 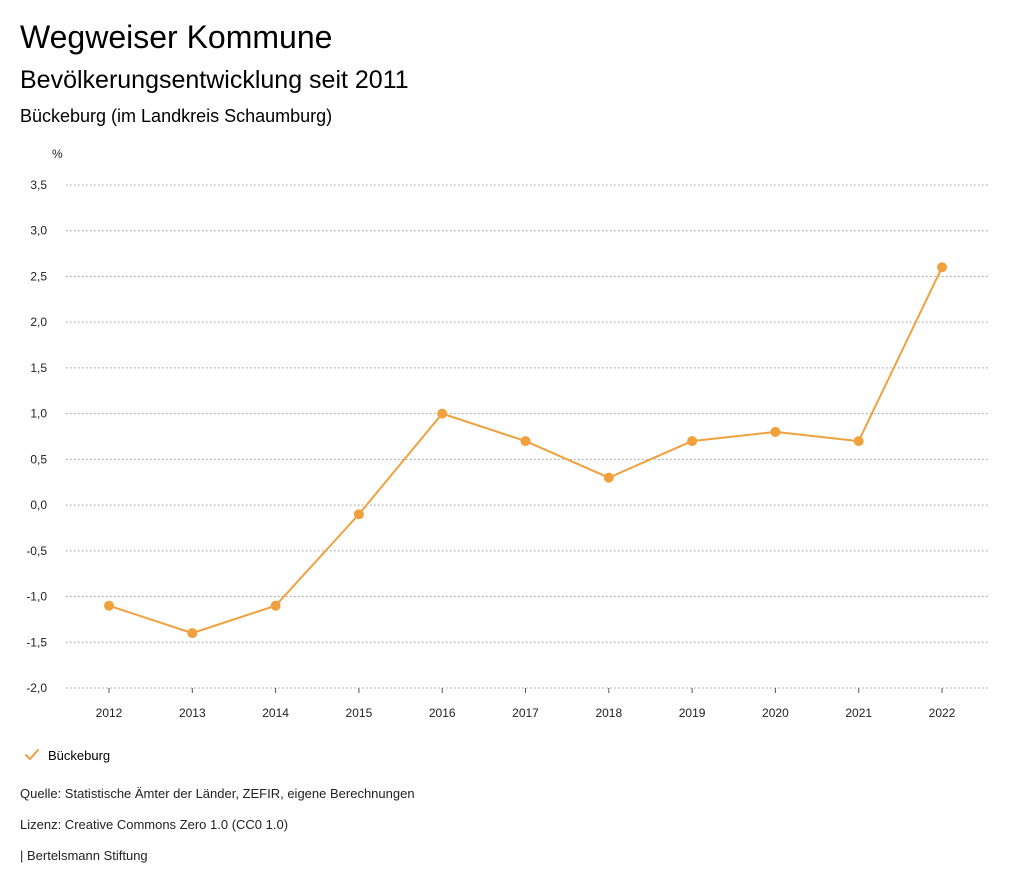 What do you see at coordinates (36, 551) in the screenshot?
I see `y-tick-label: -0,5` at bounding box center [36, 551].